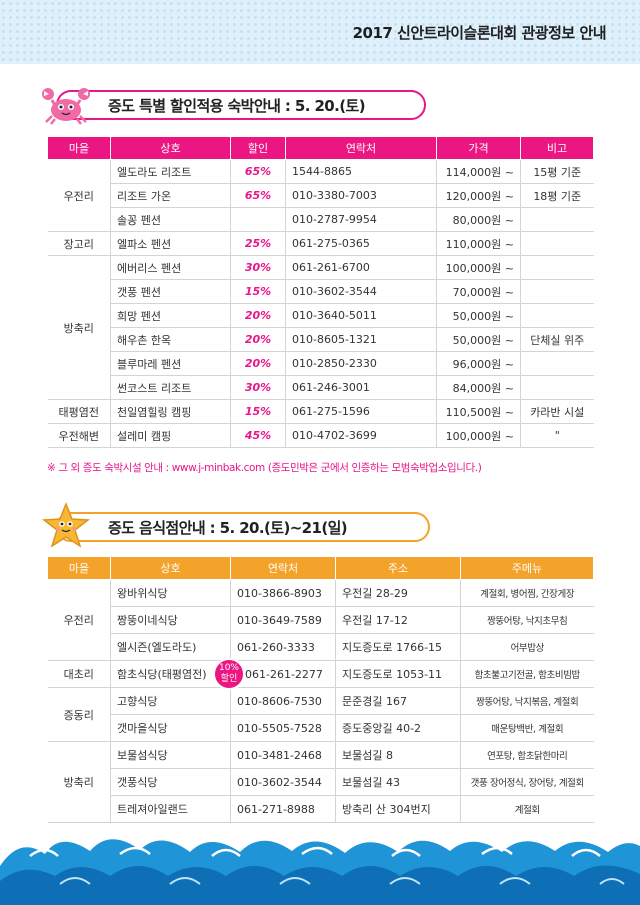 The height and width of the screenshot is (905, 640). What do you see at coordinates (478, 291) in the screenshot?
I see `price: 70,000원 ~` at bounding box center [478, 291].